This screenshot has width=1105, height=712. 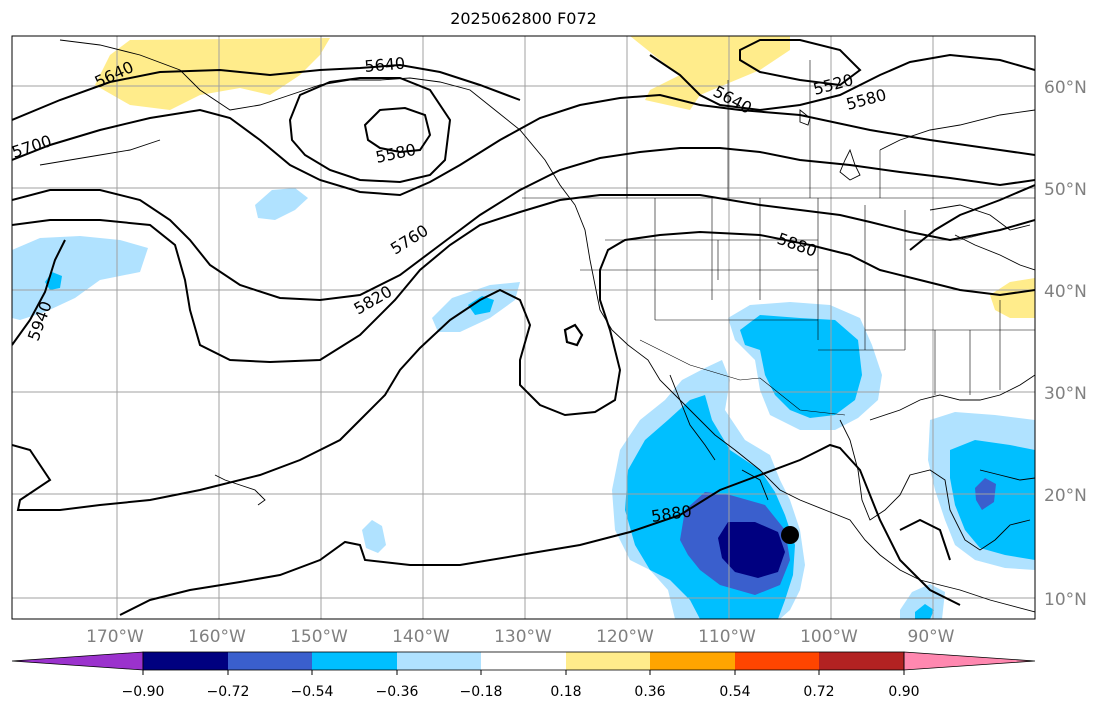 I want to click on contour-label: 5580, so click(x=396, y=153).